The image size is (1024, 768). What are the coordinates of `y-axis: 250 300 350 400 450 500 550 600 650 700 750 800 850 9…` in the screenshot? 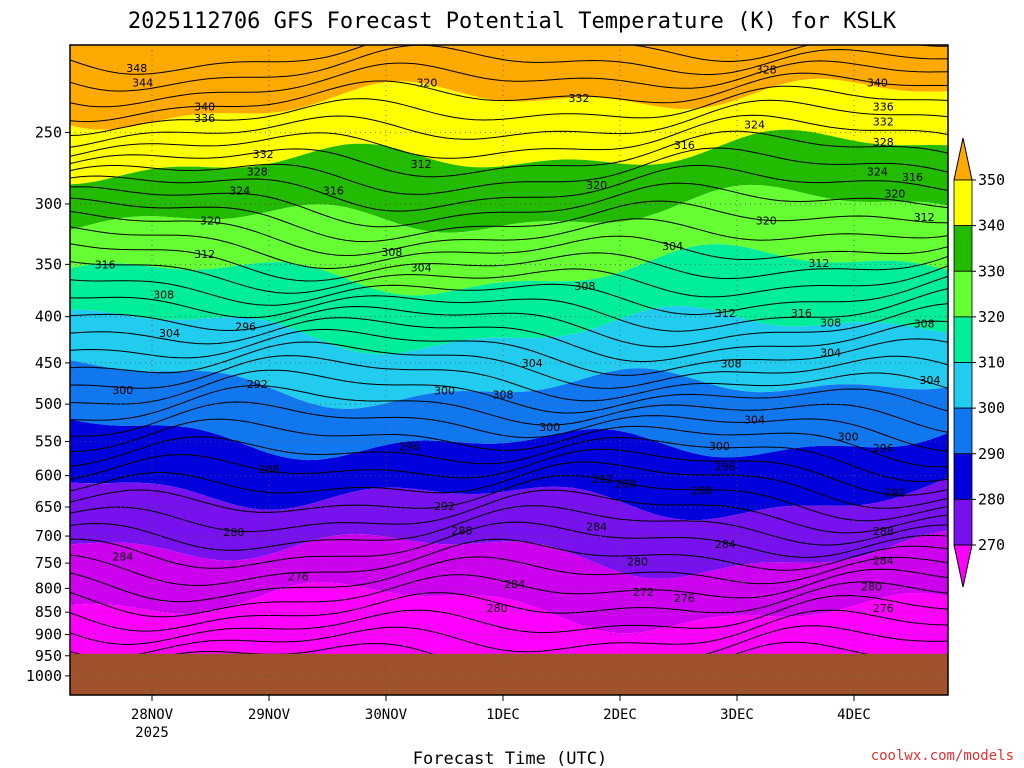 It's located at (48, 404).